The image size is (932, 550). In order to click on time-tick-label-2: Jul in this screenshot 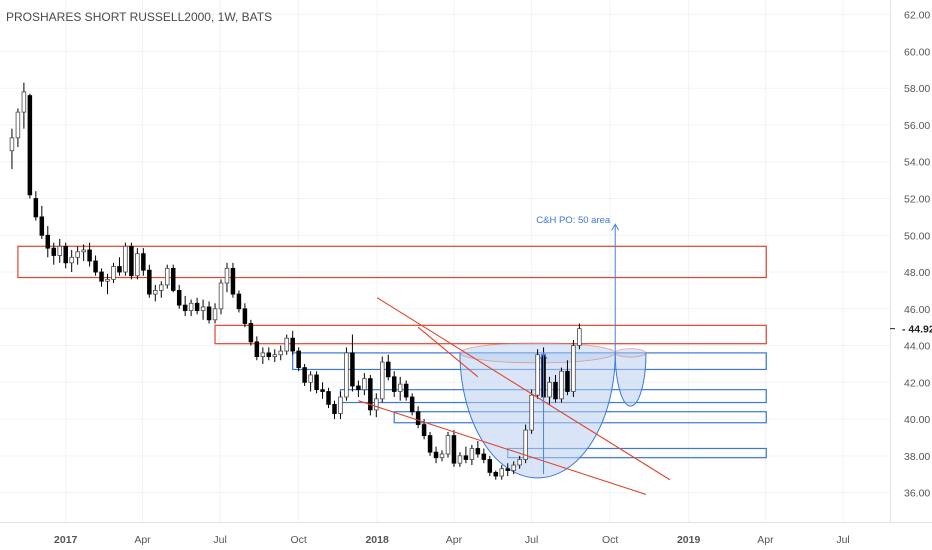, I will do `click(219, 540)`.